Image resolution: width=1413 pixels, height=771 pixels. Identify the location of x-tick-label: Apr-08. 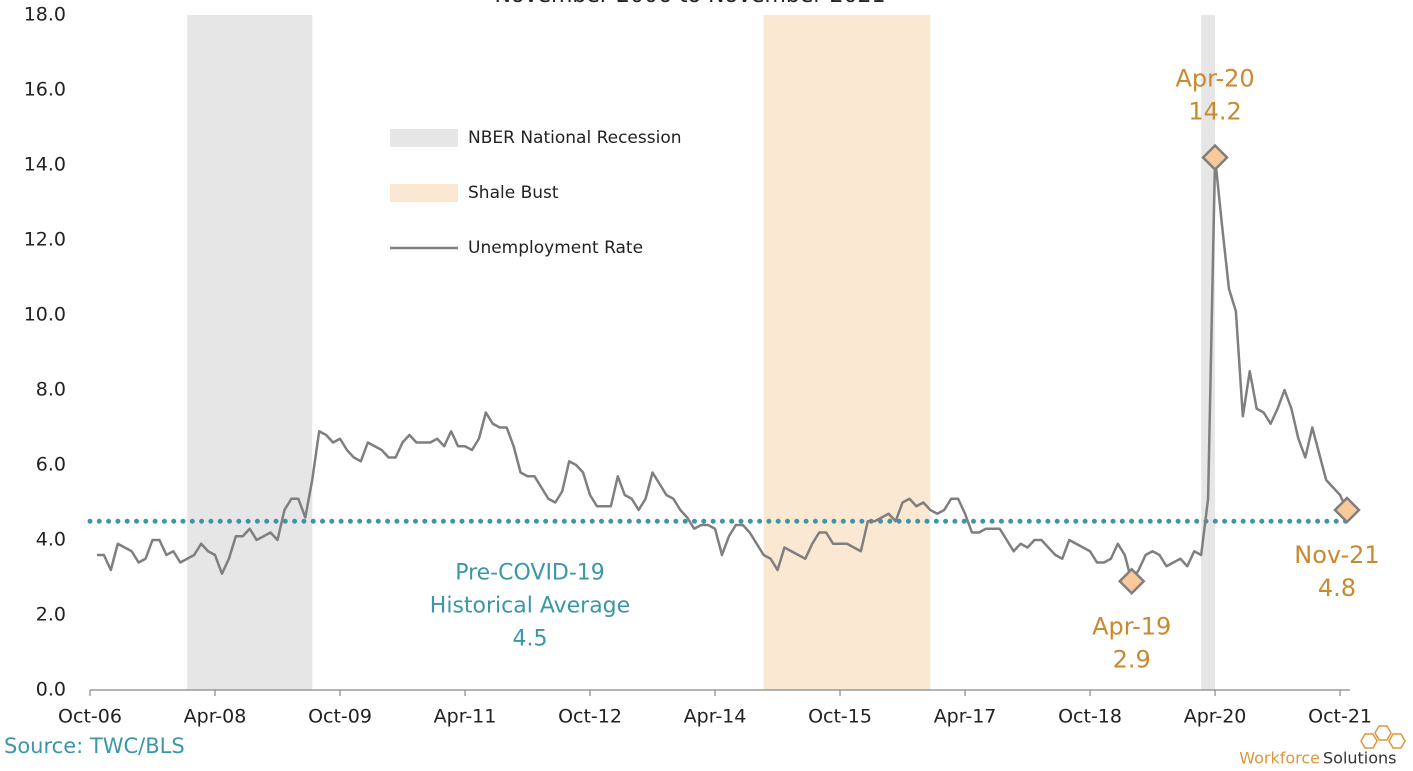
(215, 717).